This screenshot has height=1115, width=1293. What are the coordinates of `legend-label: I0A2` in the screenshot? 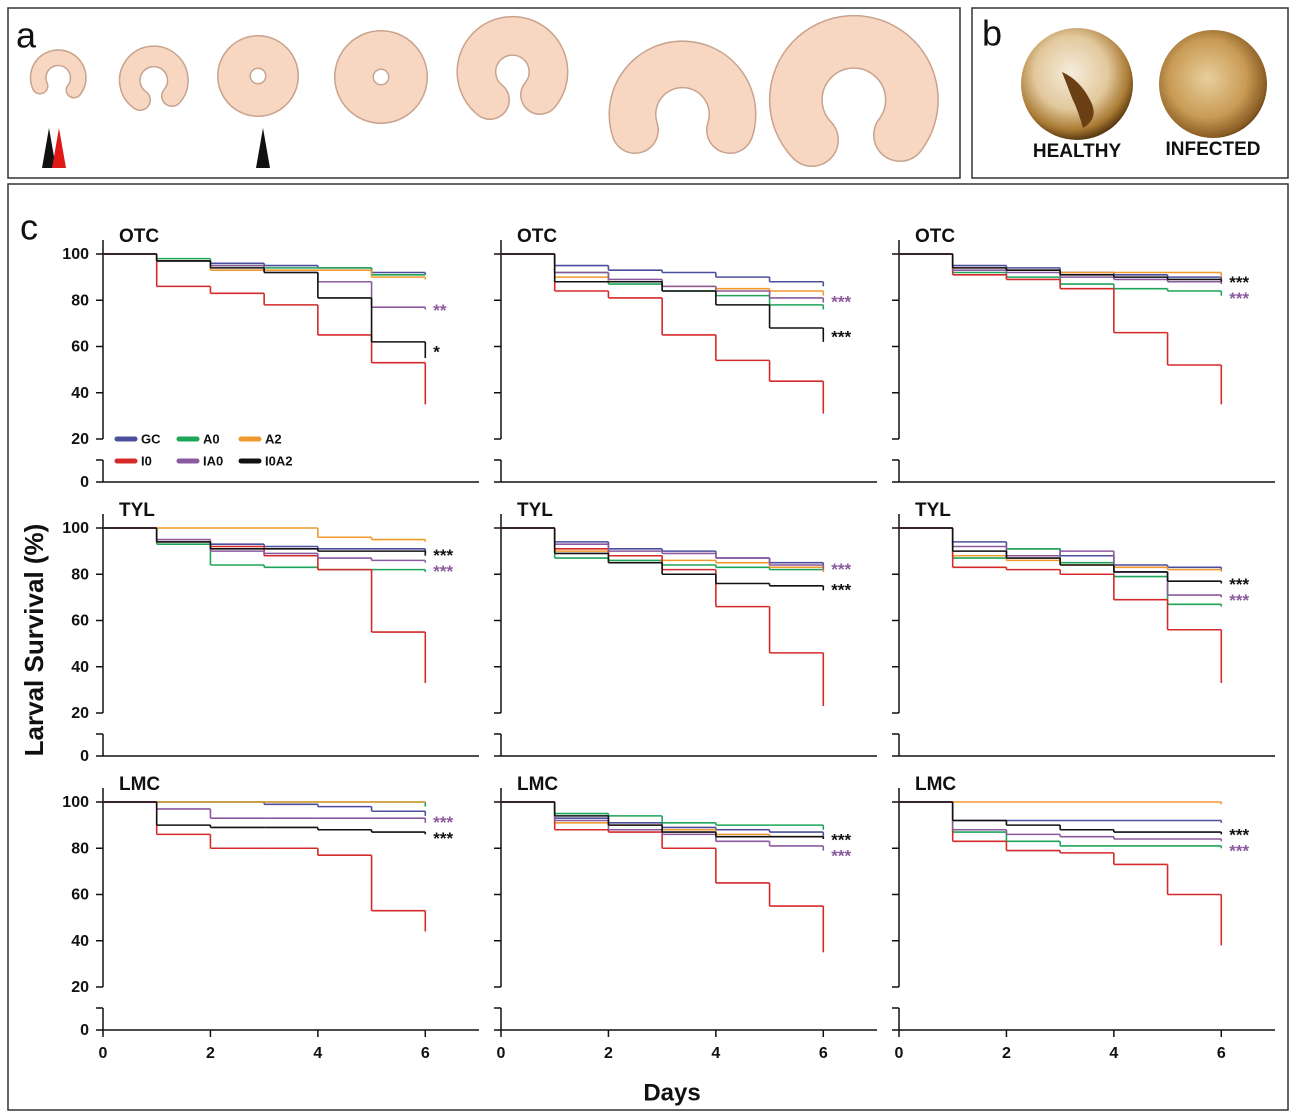 It's located at (278, 460).